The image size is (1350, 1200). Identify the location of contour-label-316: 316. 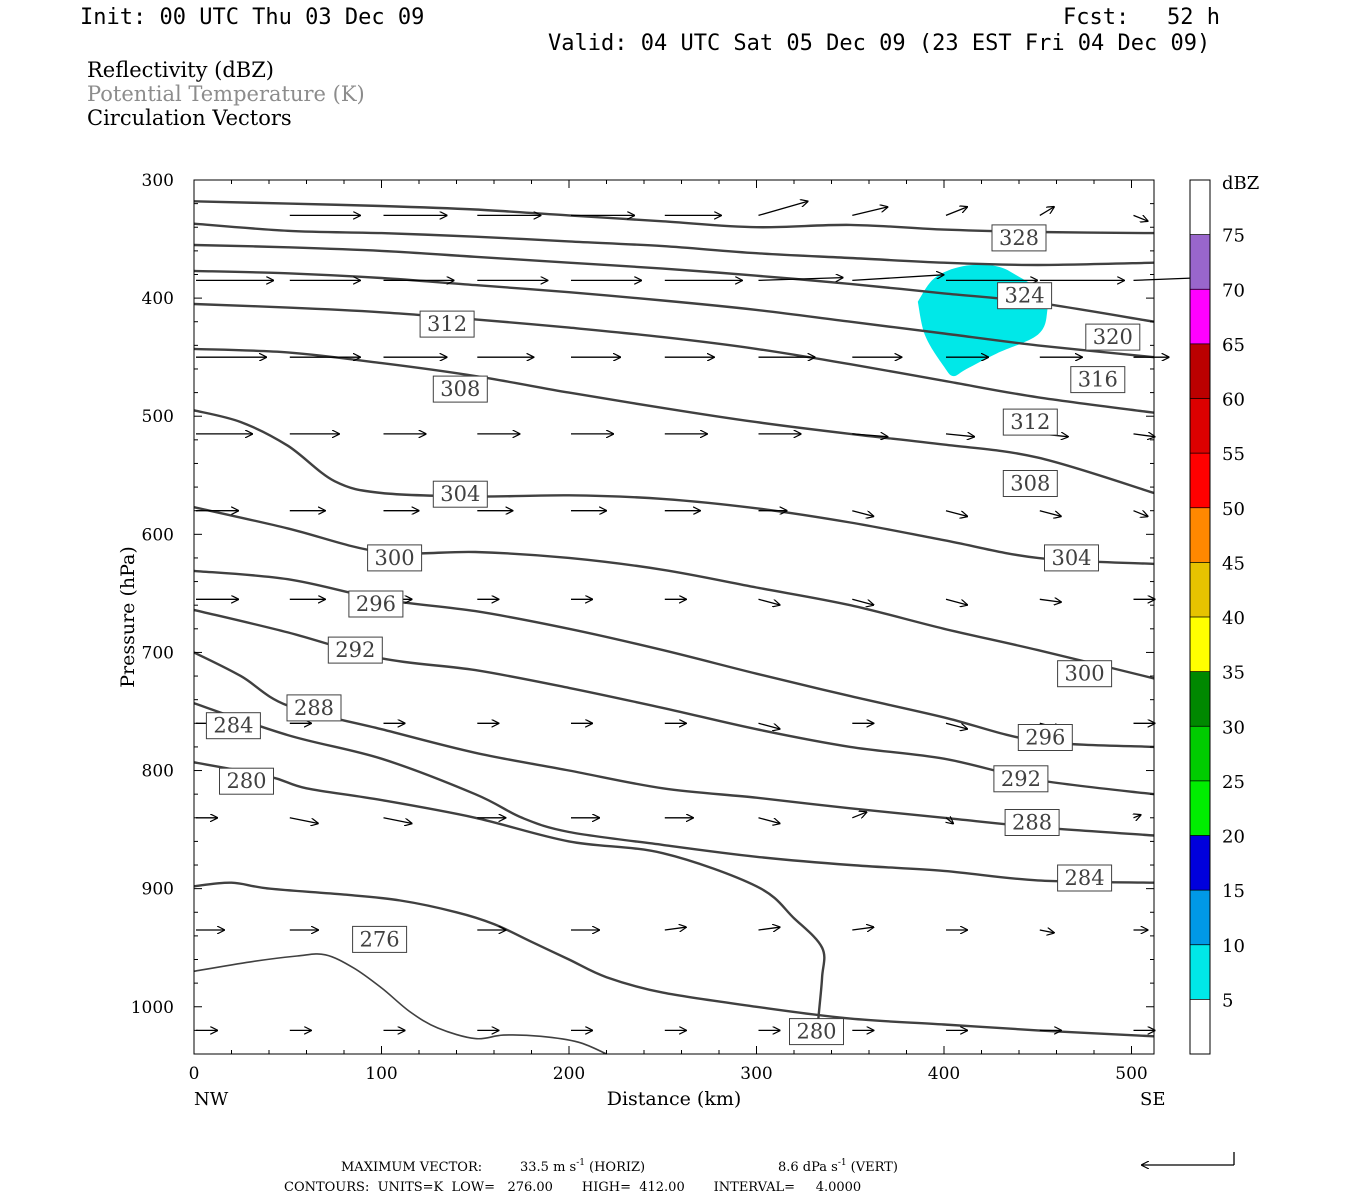
(1098, 380).